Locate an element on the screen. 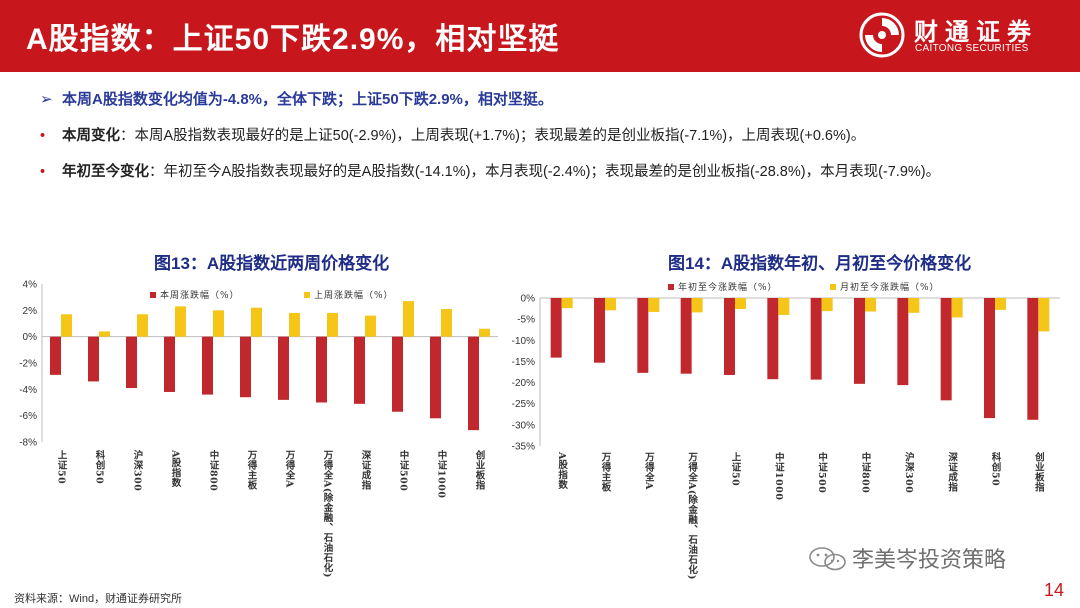  bullet-label: 本周变化 is located at coordinates (91, 136).